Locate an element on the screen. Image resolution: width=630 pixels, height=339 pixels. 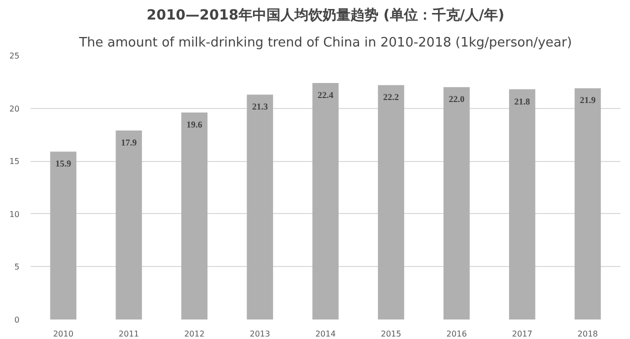
x-tick-label: 2015 is located at coordinates (391, 334).